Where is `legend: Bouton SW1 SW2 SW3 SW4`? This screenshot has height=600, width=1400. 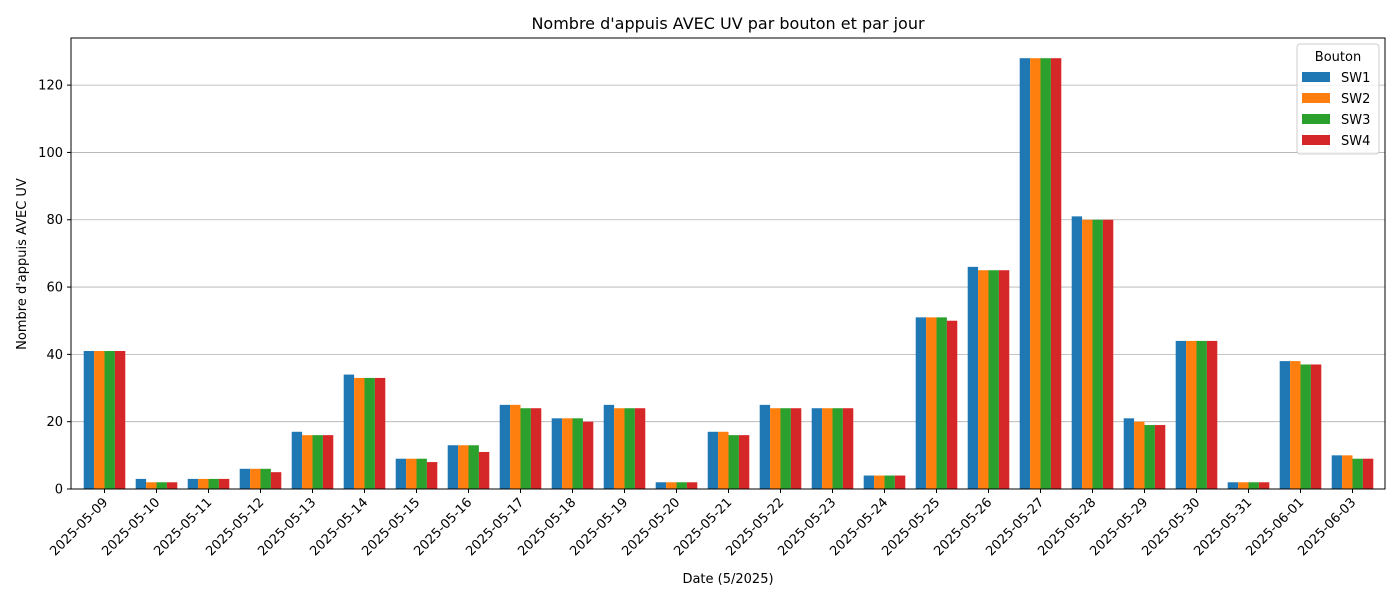
legend: Bouton SW1 SW2 SW3 SW4 is located at coordinates (1338, 99).